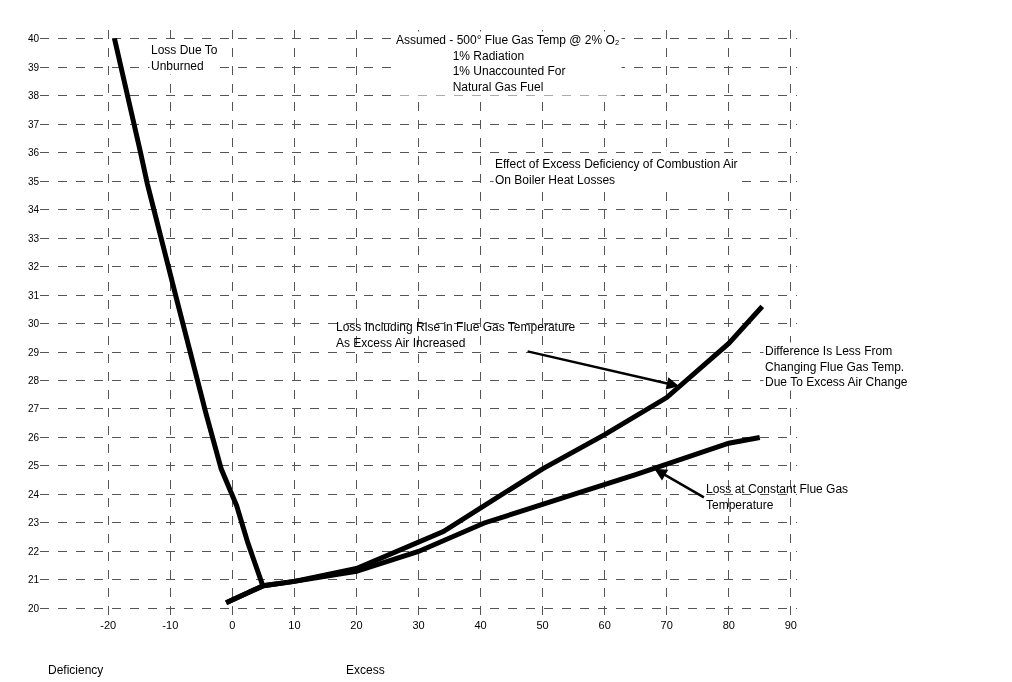 The height and width of the screenshot is (682, 1012). What do you see at coordinates (480, 625) in the screenshot?
I see `x-tick-label: 40` at bounding box center [480, 625].